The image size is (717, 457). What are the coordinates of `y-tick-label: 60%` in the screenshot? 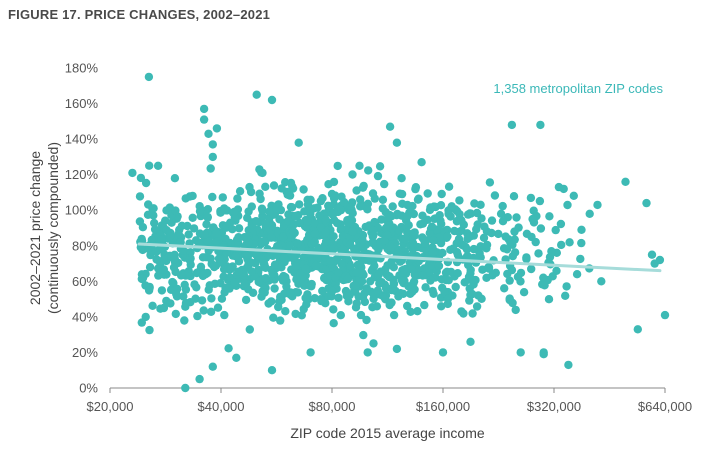 It's located at (85, 281).